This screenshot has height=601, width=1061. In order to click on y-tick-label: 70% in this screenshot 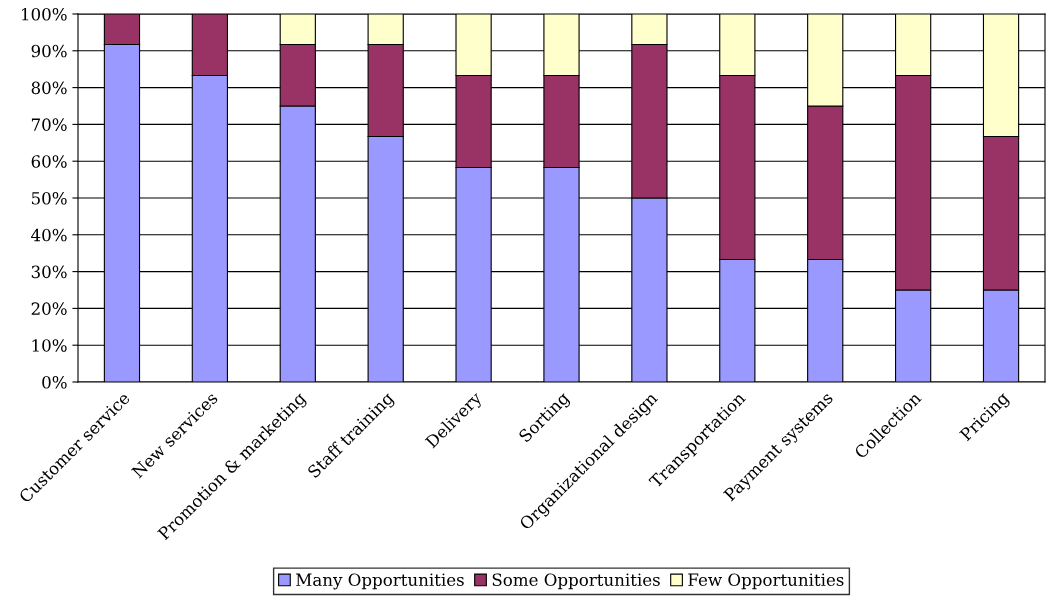, I will do `click(49, 124)`.